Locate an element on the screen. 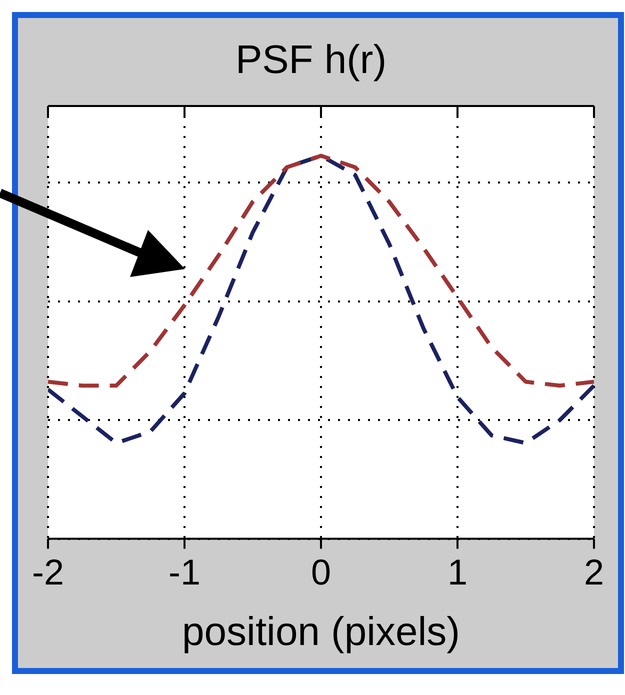 The image size is (625, 695). x-tick-label: 2 is located at coordinates (594, 571).